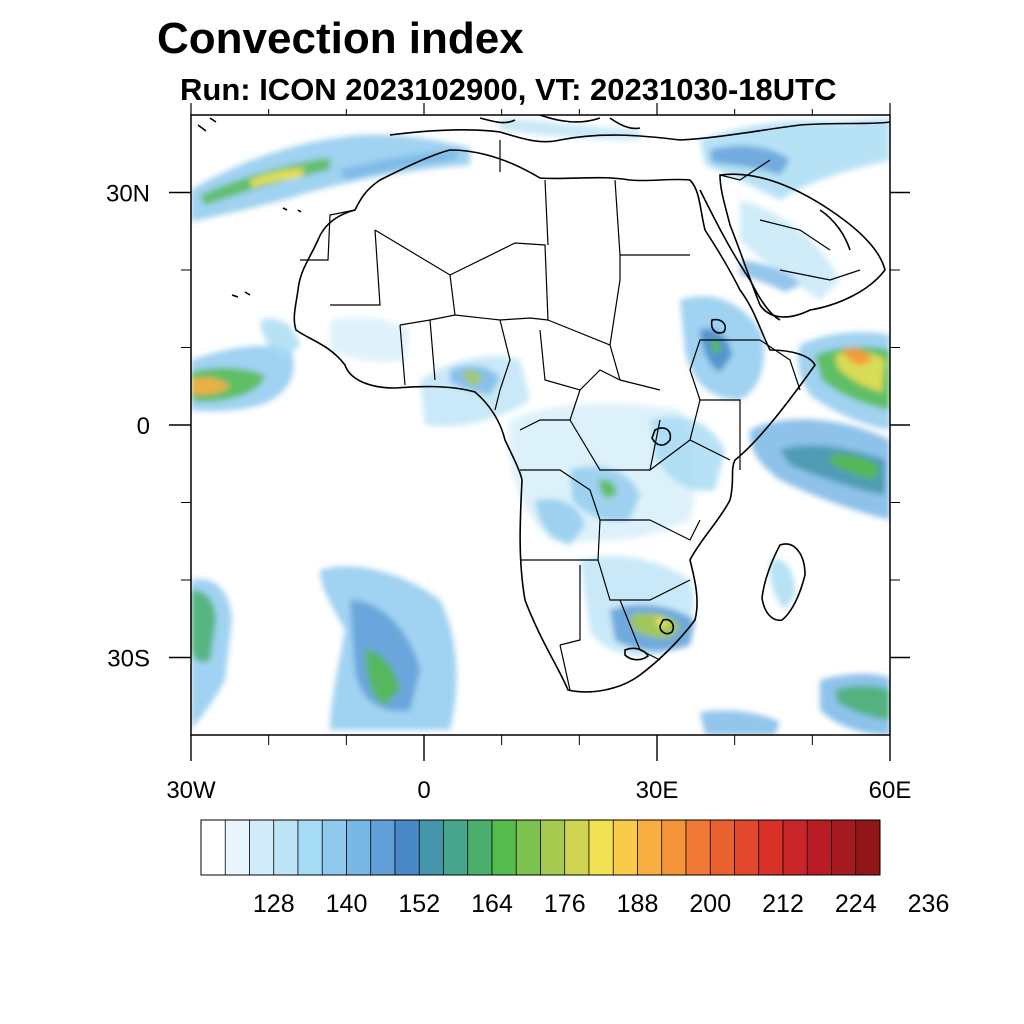 Image resolution: width=1024 pixels, height=1024 pixels. I want to click on colorbar-label: 164, so click(492, 904).